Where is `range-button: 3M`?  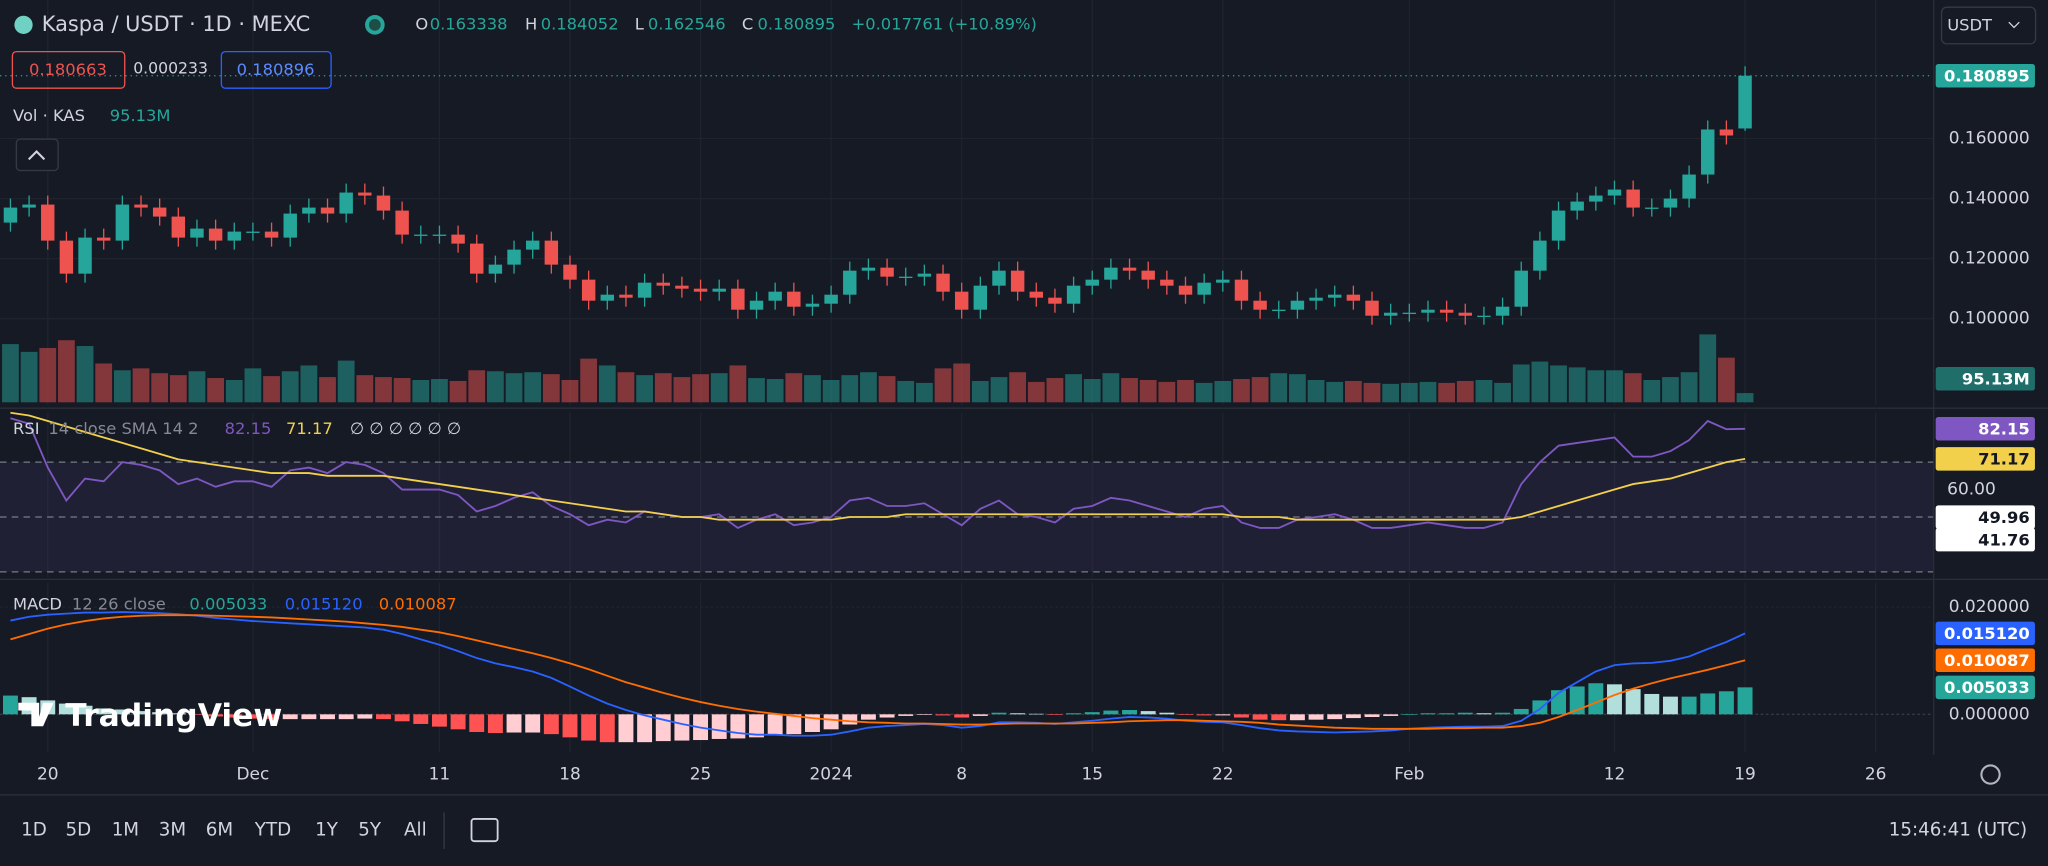 range-button: 3M is located at coordinates (172, 830).